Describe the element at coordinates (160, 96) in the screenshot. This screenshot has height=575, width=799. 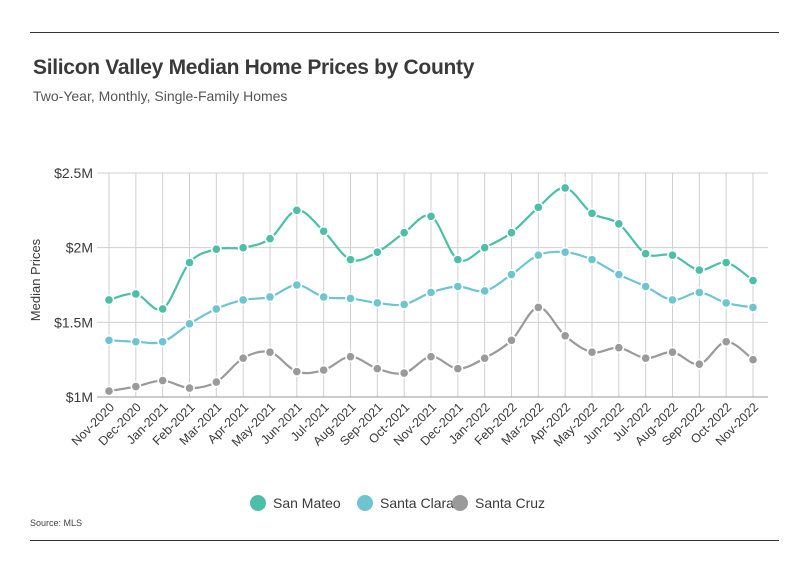
I see `chart-subtitle: Two-Year, Monthly, Single-Family Homes` at that location.